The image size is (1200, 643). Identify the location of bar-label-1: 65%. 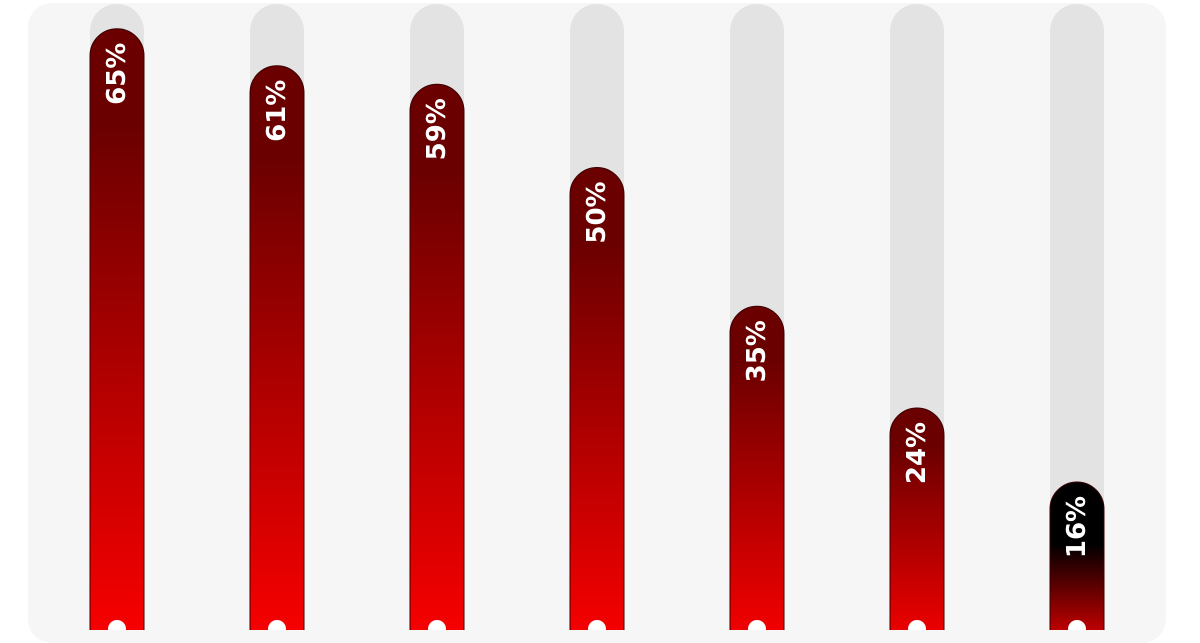
(117, 74).